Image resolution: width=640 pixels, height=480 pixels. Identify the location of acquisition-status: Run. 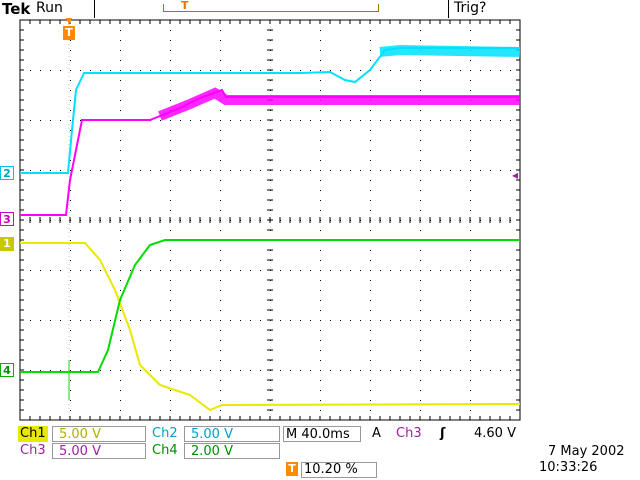
(49, 8).